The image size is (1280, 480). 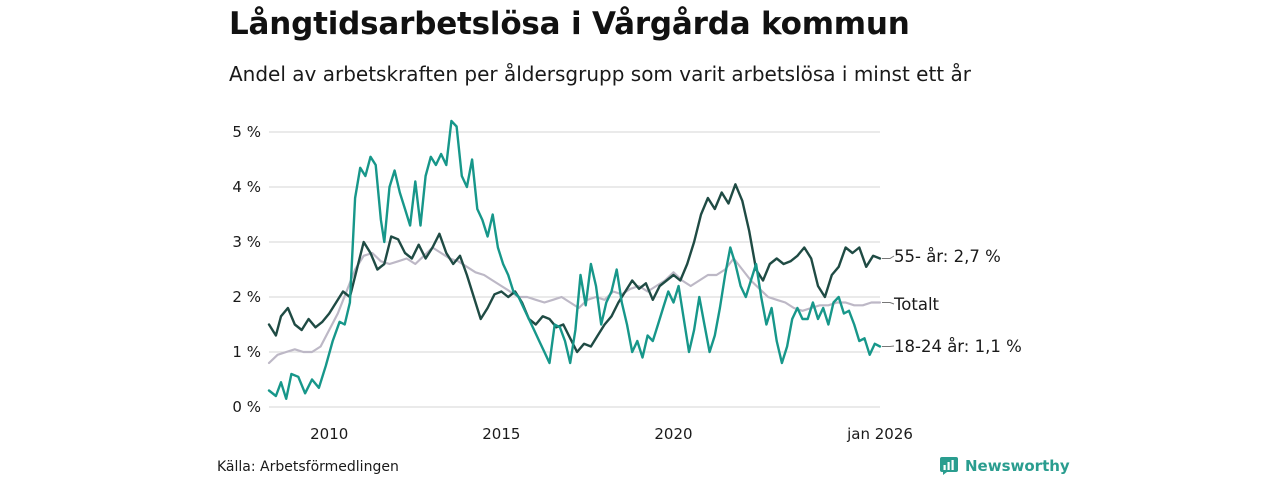 What do you see at coordinates (246, 297) in the screenshot?
I see `y-tick-label: 2 %` at bounding box center [246, 297].